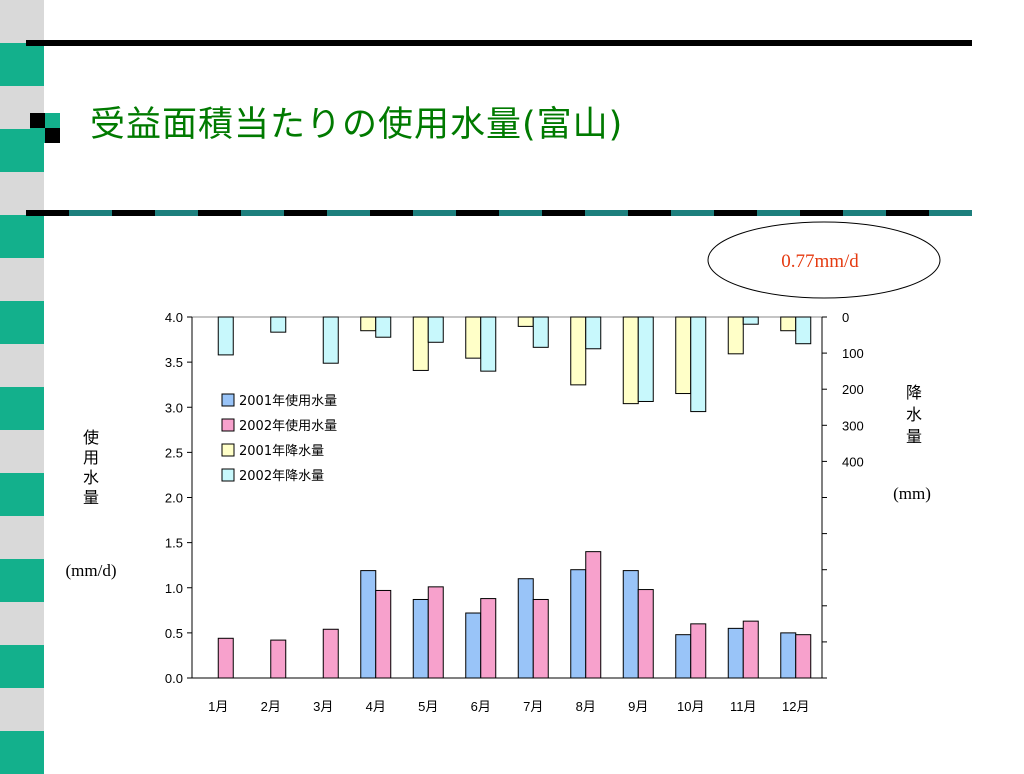 The image size is (1024, 774). I want to click on left-axis-unit: (mm/d), so click(91, 570).